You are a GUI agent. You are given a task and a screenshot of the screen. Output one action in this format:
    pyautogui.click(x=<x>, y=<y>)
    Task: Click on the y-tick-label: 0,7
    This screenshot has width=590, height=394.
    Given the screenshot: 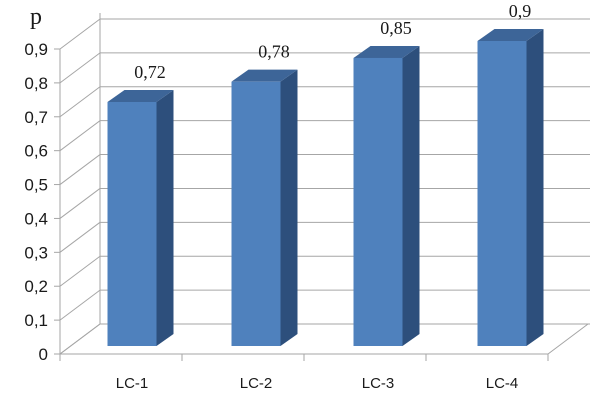 What is the action you would take?
    pyautogui.click(x=36, y=117)
    